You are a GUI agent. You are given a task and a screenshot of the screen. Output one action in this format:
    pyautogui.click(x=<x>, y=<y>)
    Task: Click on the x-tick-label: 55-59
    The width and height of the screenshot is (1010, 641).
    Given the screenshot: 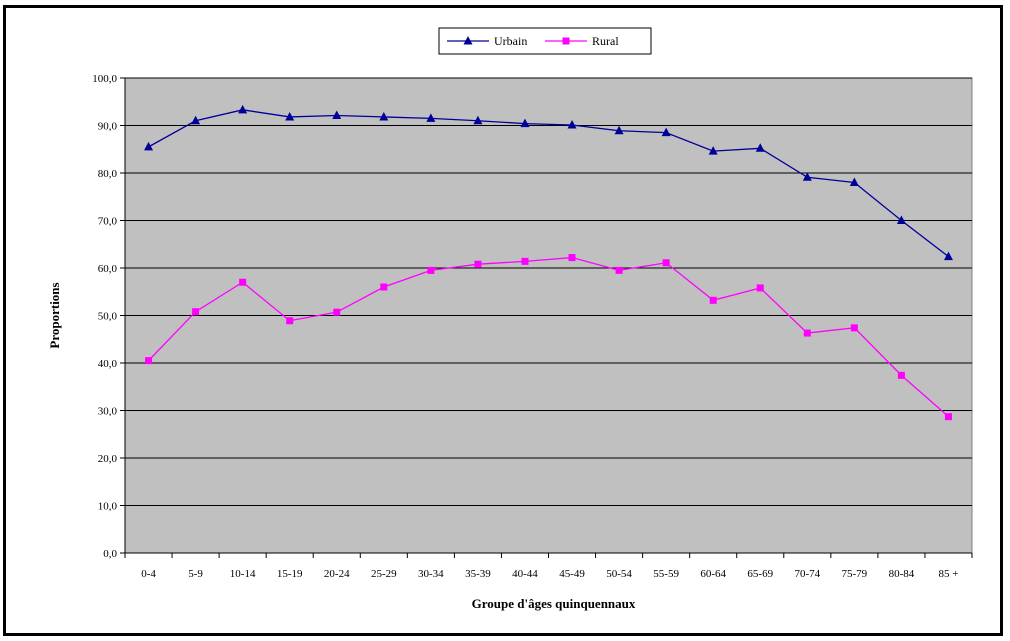 What is the action you would take?
    pyautogui.click(x=666, y=574)
    